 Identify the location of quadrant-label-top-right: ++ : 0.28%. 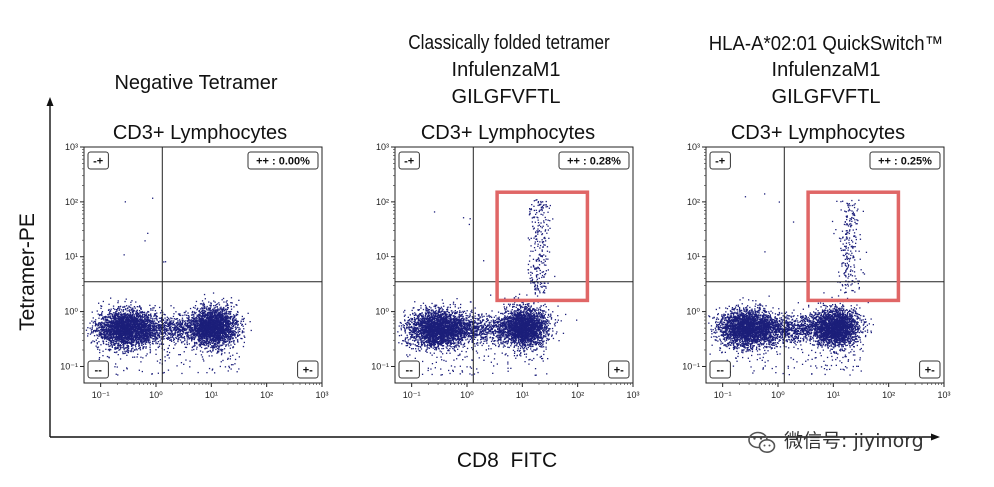
(594, 160).